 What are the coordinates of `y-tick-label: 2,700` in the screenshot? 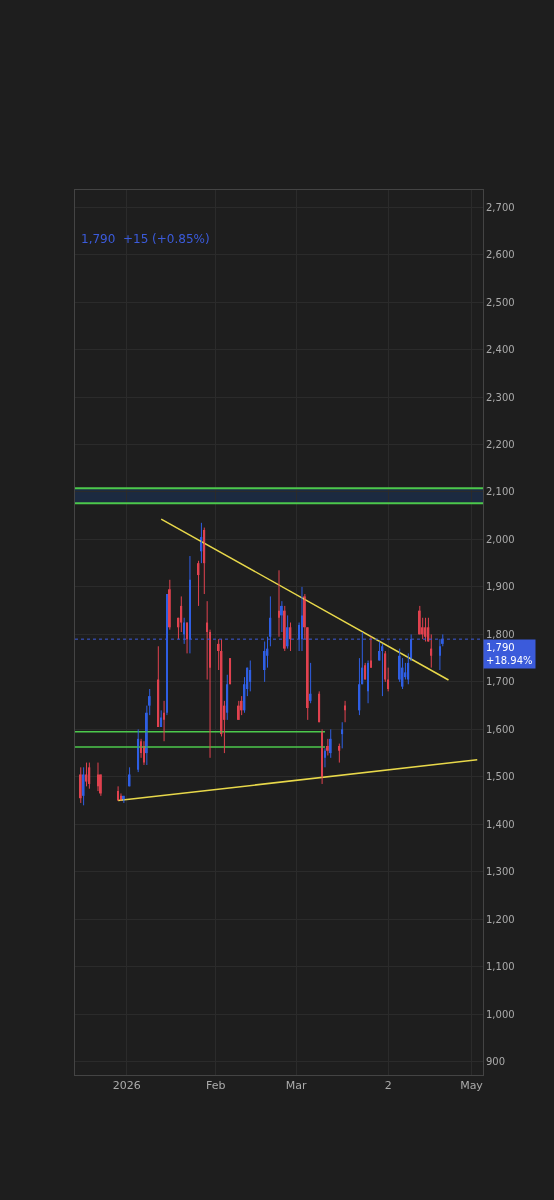 It's located at (500, 207).